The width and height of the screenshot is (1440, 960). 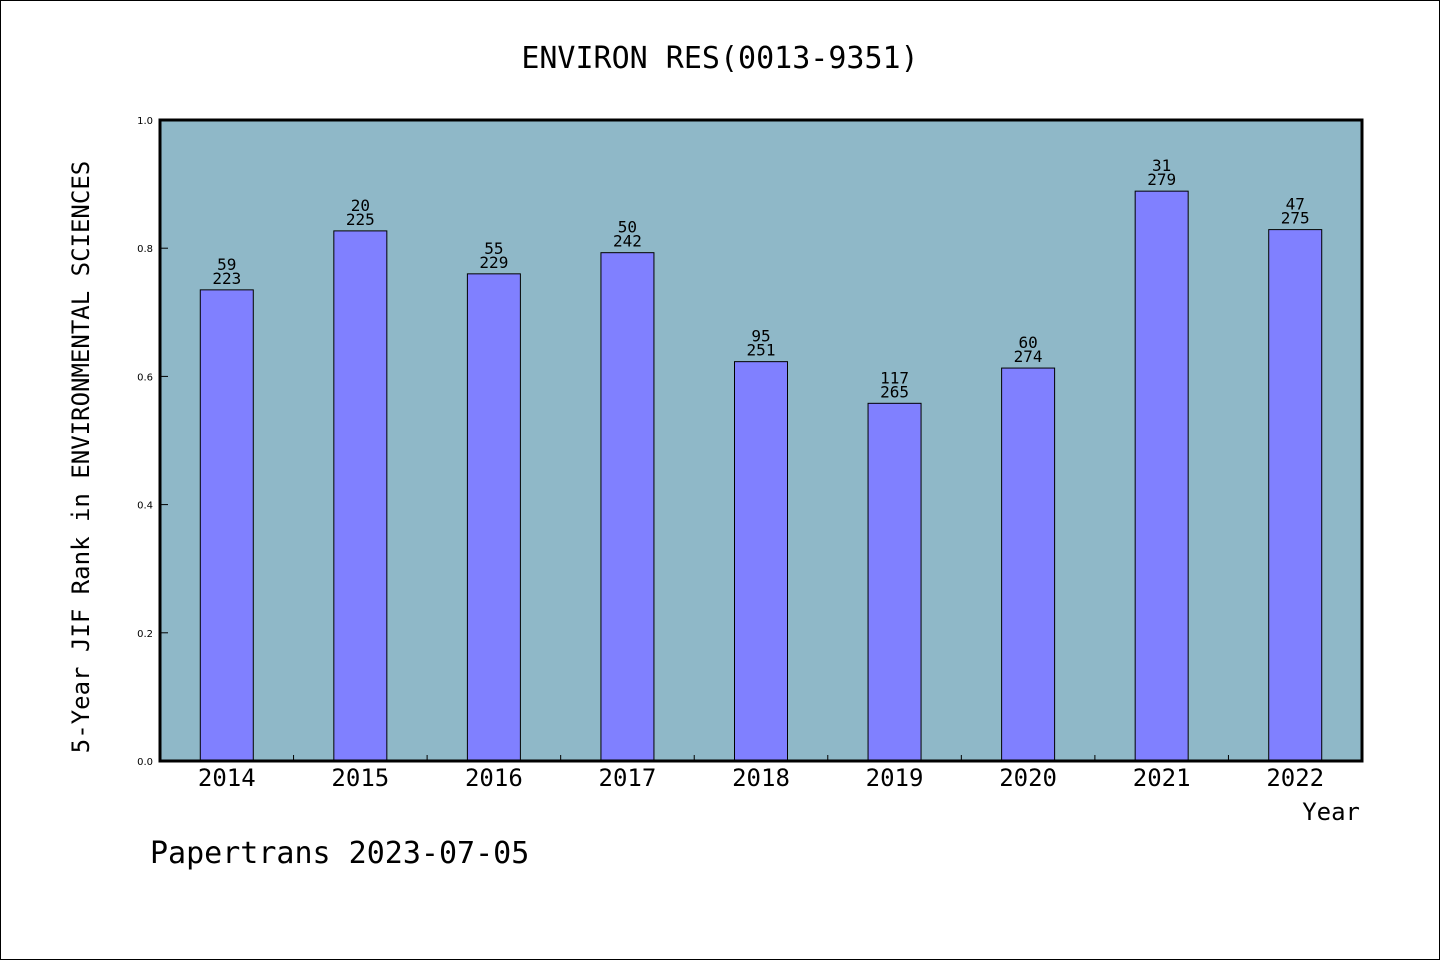 I want to click on bar-total-label-2021: 279, so click(x=1161, y=179).